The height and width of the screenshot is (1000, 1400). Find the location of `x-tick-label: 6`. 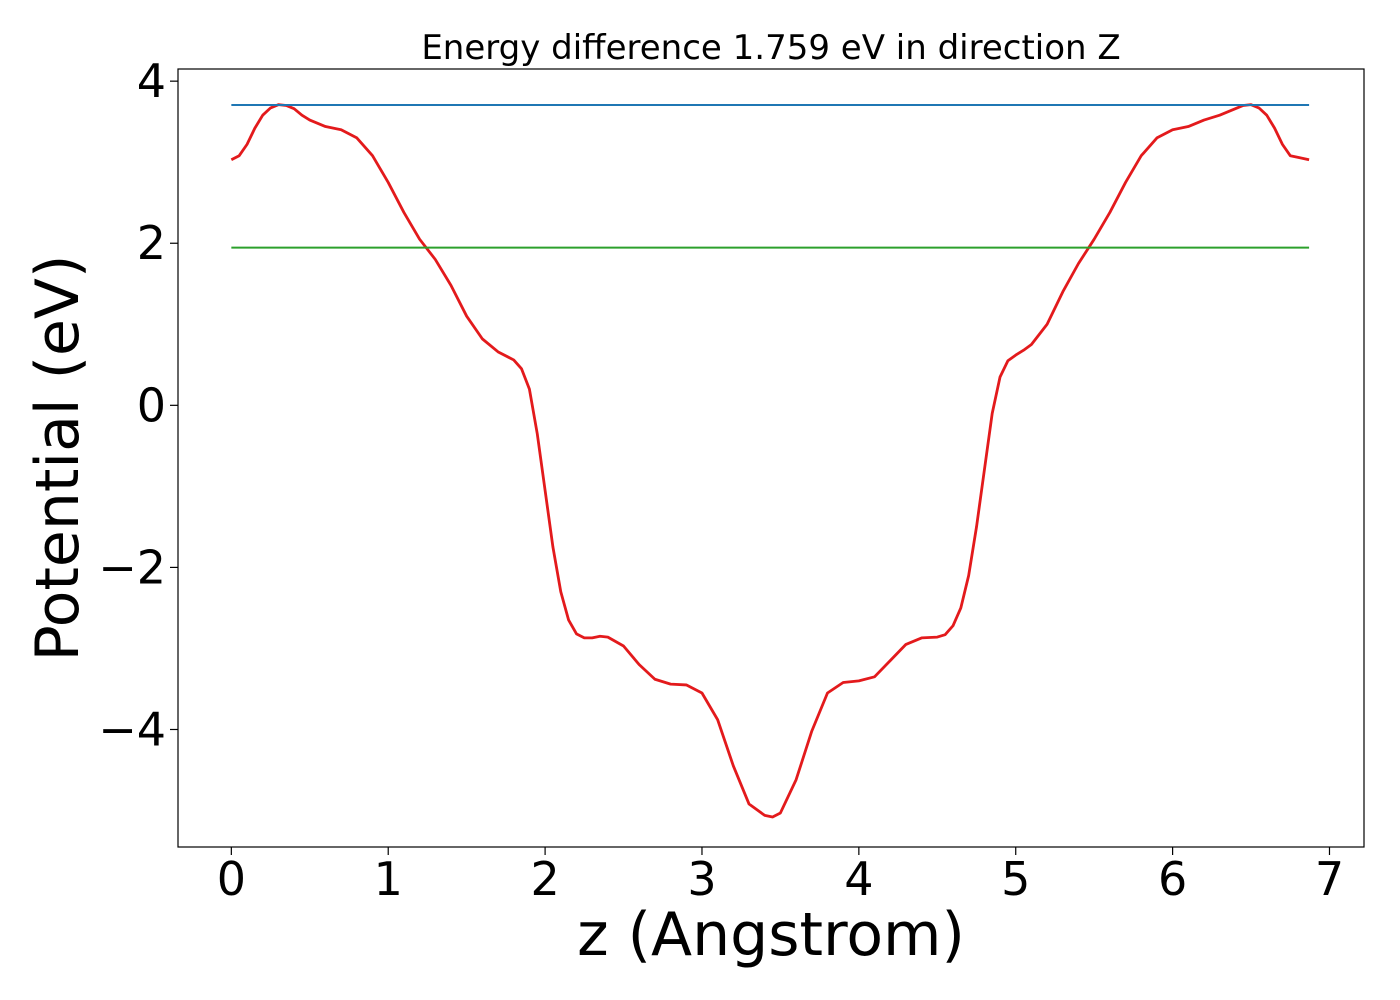

x-tick-label: 6 is located at coordinates (1172, 879).